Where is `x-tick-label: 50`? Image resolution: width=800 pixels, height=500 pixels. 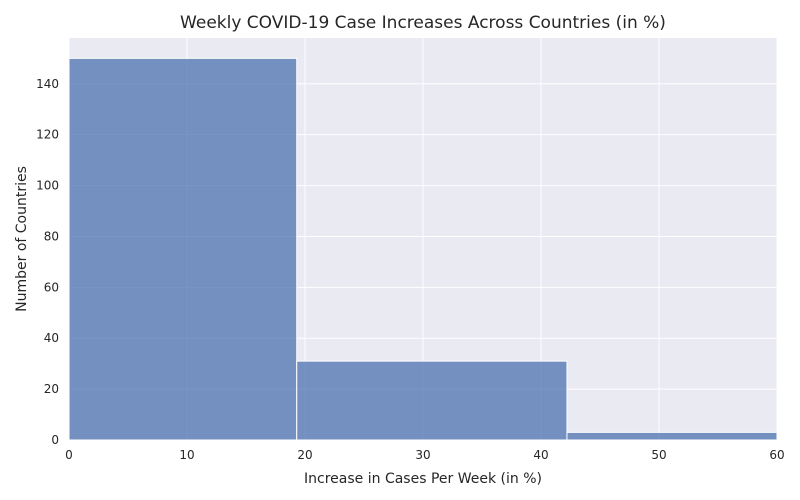
x-tick-label: 50 is located at coordinates (658, 455).